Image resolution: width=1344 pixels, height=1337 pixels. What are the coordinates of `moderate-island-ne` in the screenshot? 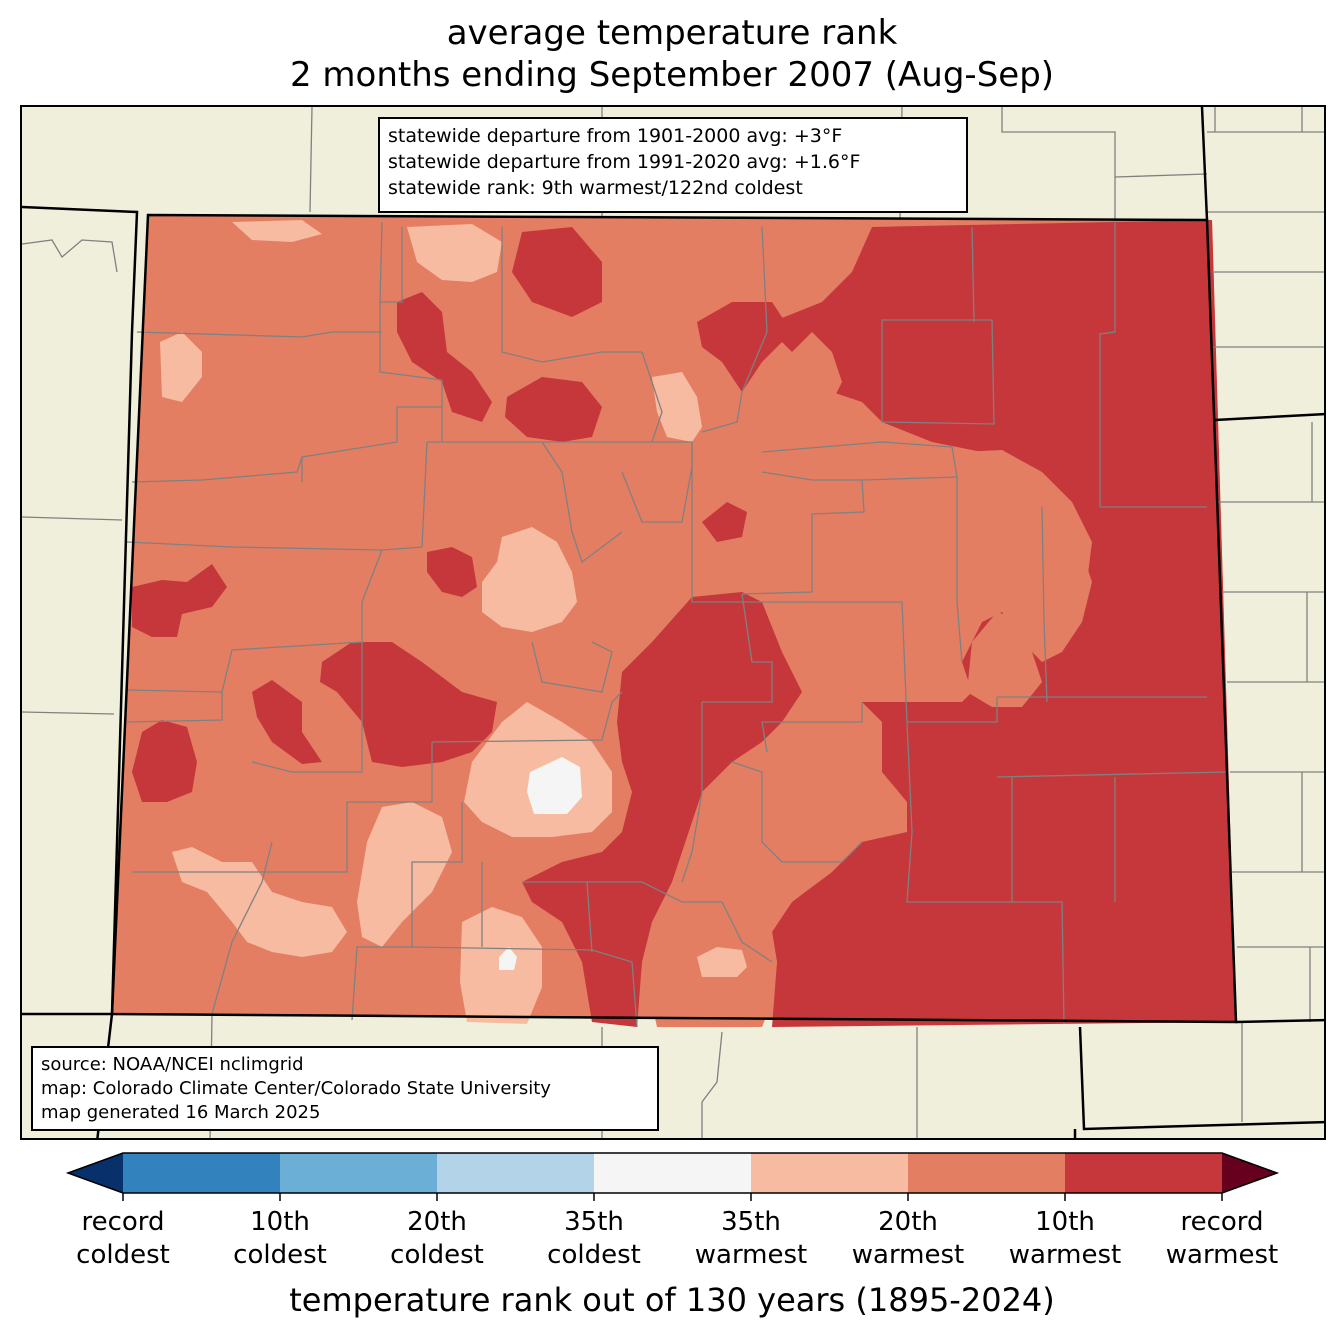 It's located at (817, 367).